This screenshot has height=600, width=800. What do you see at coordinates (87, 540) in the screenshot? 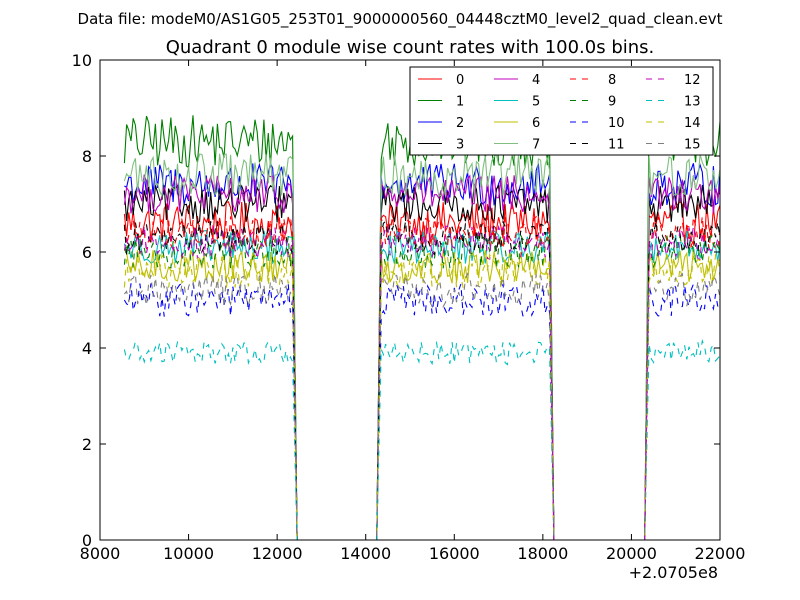
I see `y-tick-label: 0` at bounding box center [87, 540].